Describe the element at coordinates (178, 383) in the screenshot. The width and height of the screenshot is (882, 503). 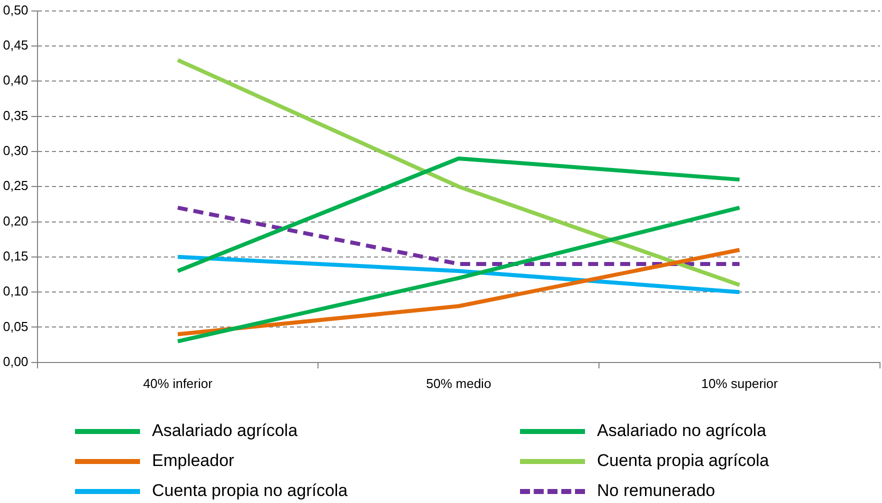
I see `x-tick-label: 40% inferior` at that location.